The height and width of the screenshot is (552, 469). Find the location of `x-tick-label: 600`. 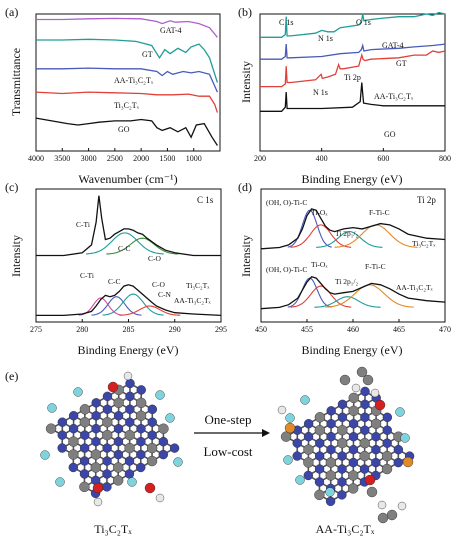

x-tick-label: 600 is located at coordinates (383, 158).